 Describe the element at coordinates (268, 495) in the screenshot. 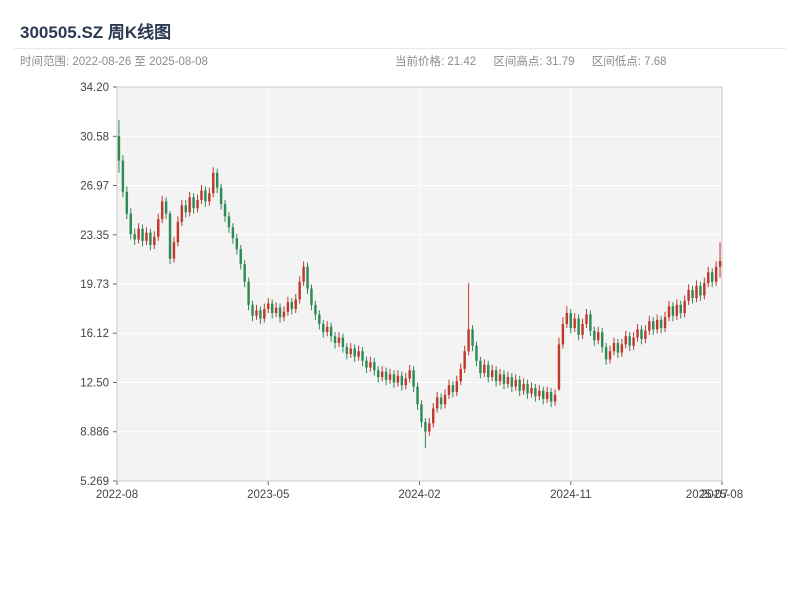

I see `x-tick-label: 2023-05` at that location.